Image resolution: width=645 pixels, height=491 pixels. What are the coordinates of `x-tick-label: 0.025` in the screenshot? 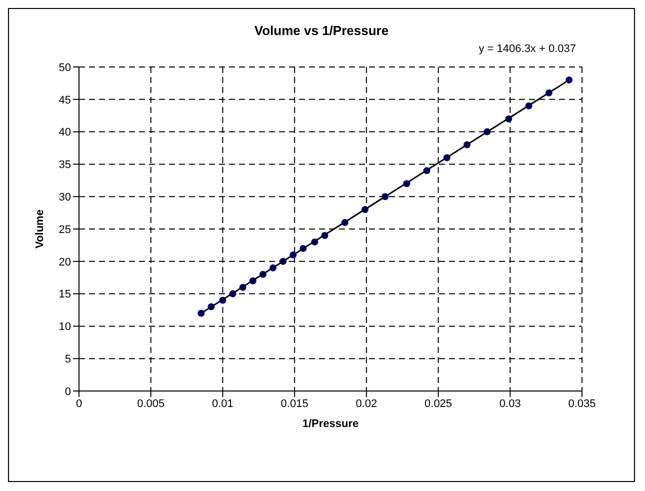 It's located at (438, 404).